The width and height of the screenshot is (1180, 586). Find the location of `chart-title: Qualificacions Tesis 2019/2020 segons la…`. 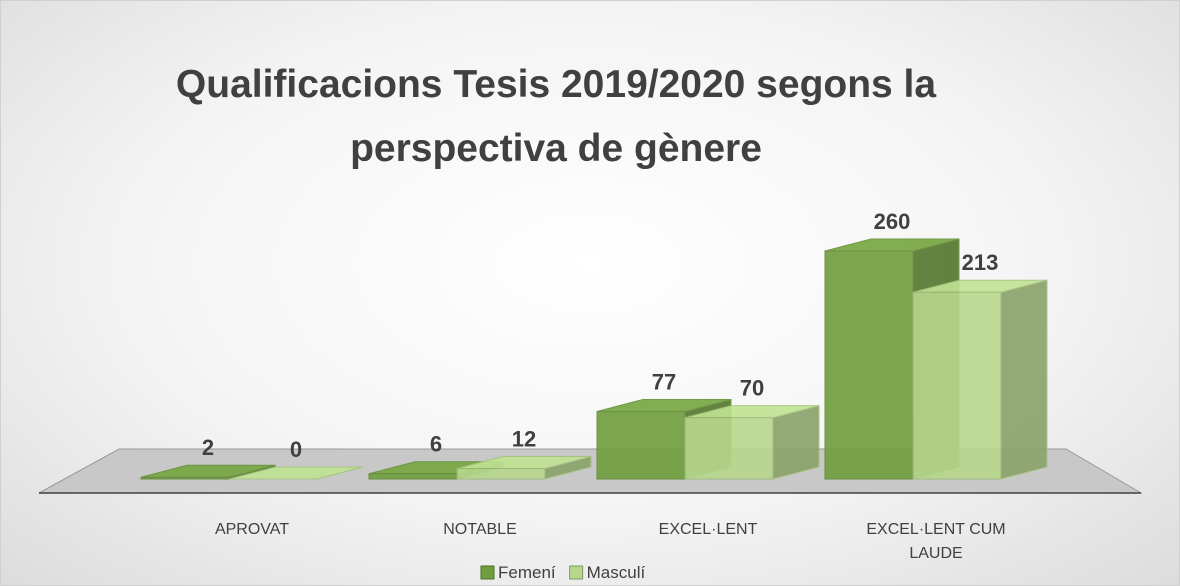

chart-title: Qualificacions Tesis 2019/2020 segons la… is located at coordinates (556, 116).